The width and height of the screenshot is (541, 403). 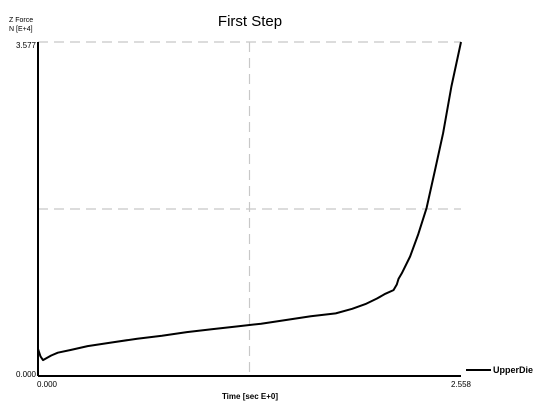 What do you see at coordinates (461, 384) in the screenshot?
I see `x-tick-max: 2.558` at bounding box center [461, 384].